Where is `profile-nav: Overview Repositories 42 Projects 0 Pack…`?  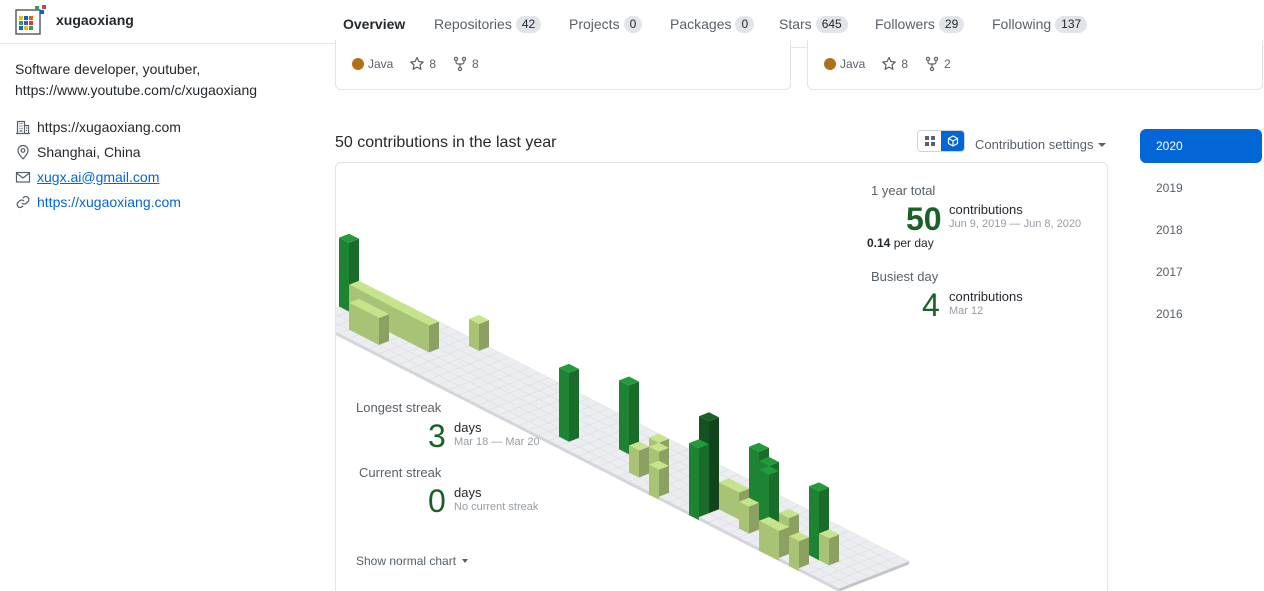
profile-nav: Overview Repositories 42 Projects 0 Pack… is located at coordinates (799, 24).